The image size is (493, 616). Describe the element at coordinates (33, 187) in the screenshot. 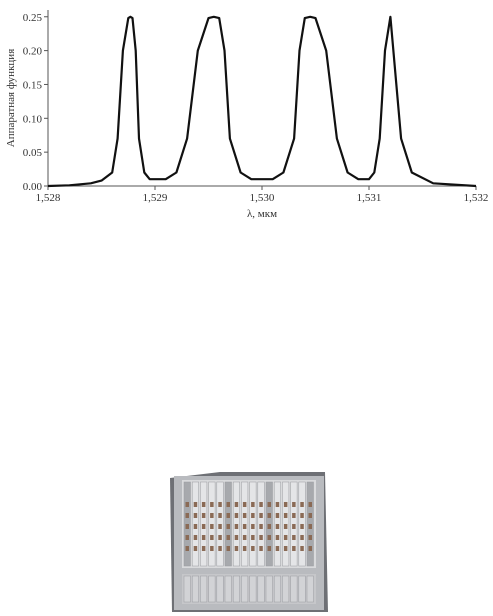

I see `y-tick-label: 0.00` at that location.